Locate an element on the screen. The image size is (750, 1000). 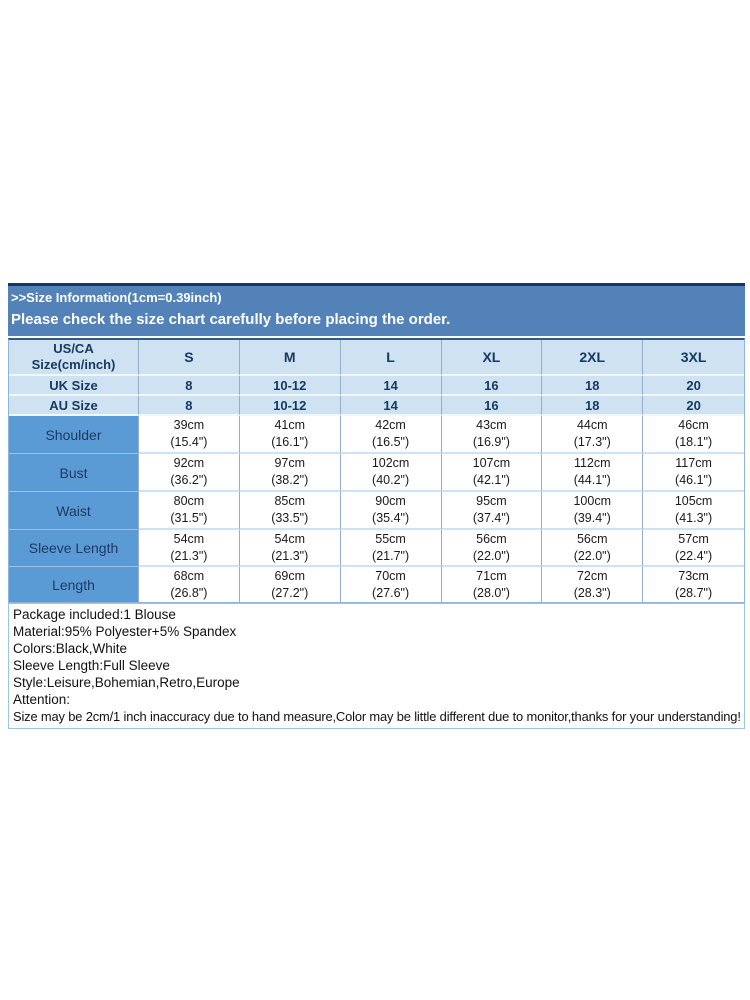
au-size-row: AU Size 8 10-12 14 16 18 20 is located at coordinates (376, 406).